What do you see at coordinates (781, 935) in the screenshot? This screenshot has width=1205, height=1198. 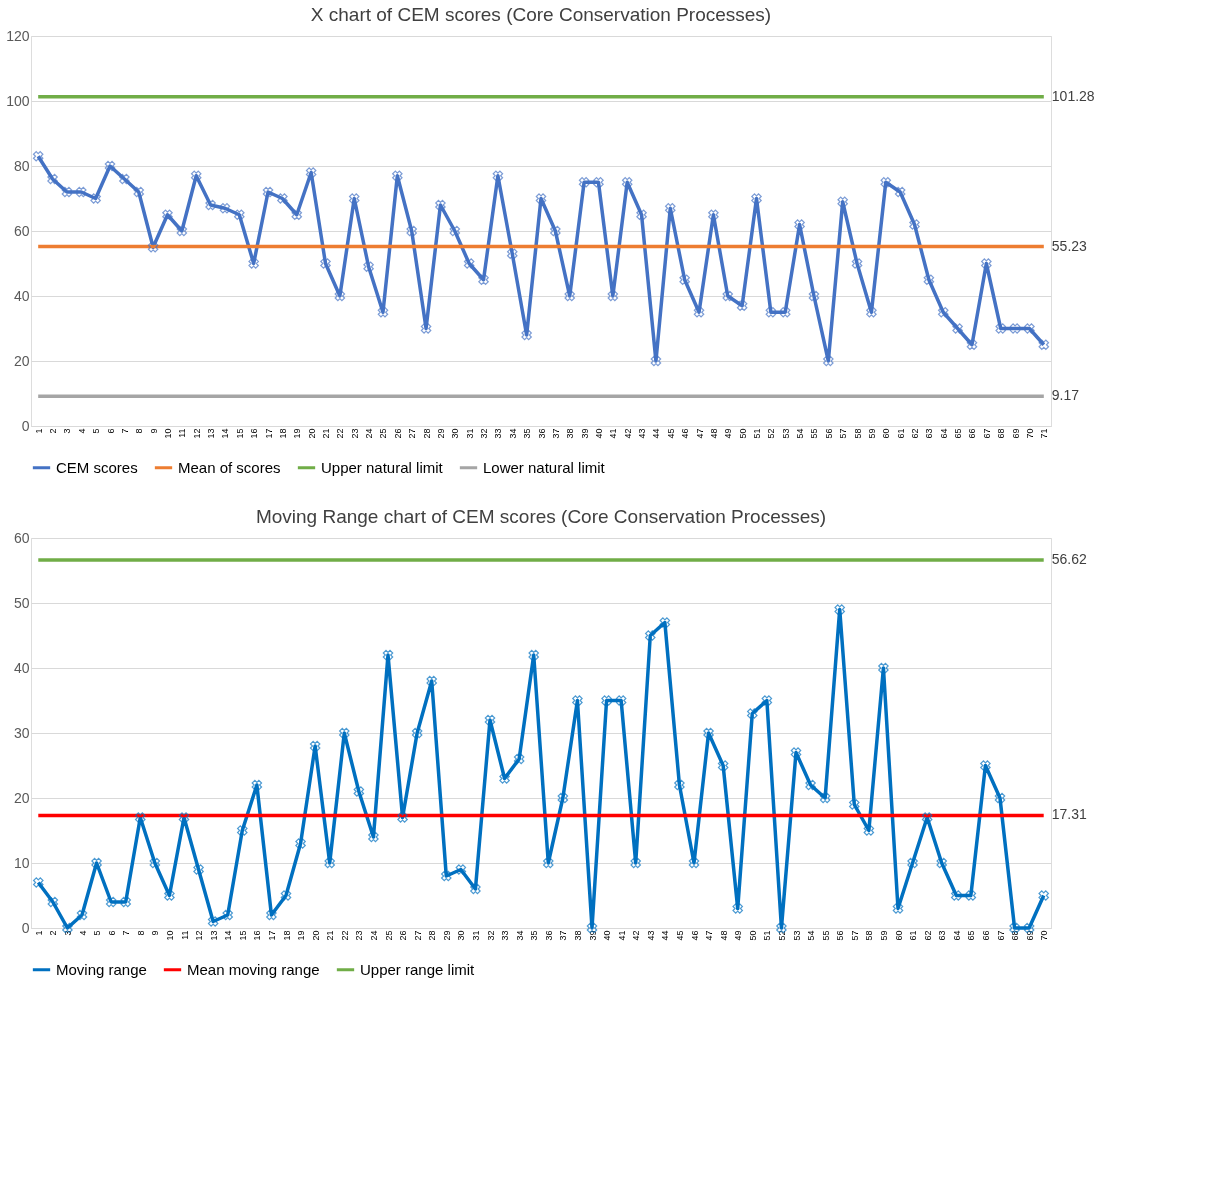 I see `x-tick-label: 52` at bounding box center [781, 935].